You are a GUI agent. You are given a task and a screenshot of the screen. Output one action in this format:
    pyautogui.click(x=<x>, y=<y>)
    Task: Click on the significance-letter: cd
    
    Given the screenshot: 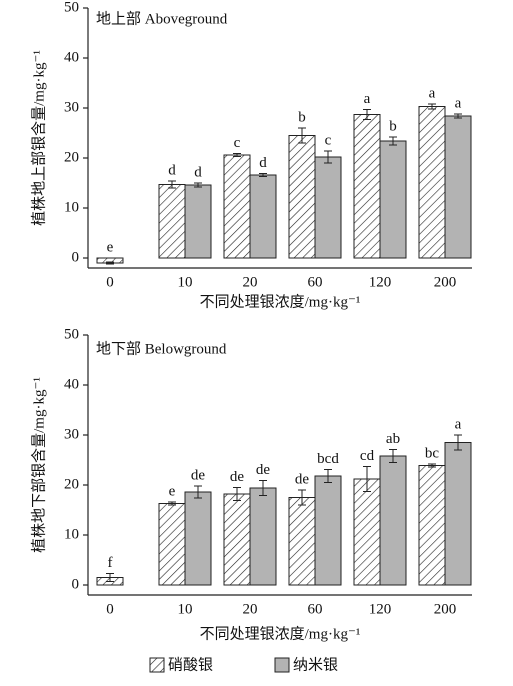 What is the action you would take?
    pyautogui.click(x=367, y=456)
    